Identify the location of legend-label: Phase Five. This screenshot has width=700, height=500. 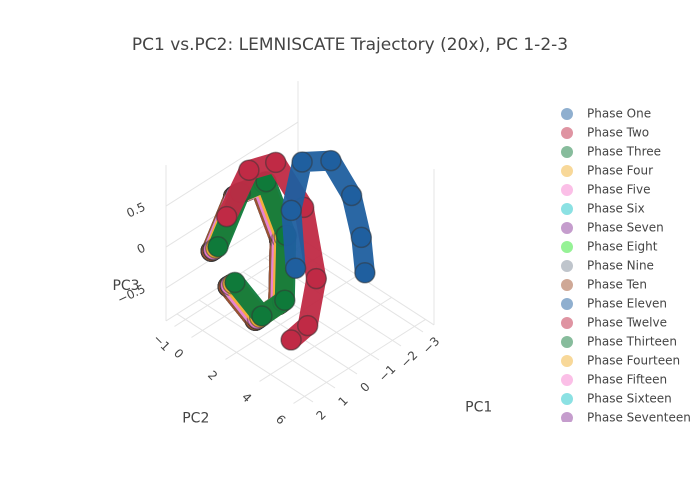
(619, 190).